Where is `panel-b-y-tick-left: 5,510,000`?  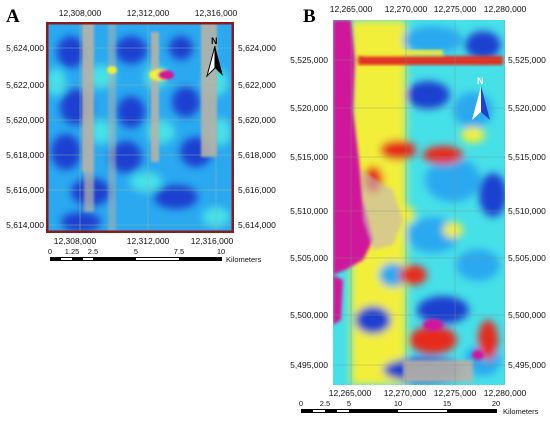 panel-b-y-tick-left: 5,510,000 is located at coordinates (309, 210).